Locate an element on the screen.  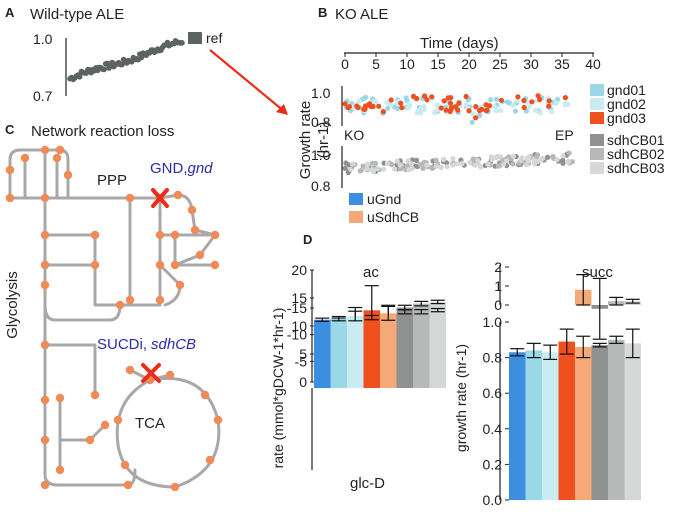
succ-title: succ is located at coordinates (597, 272).